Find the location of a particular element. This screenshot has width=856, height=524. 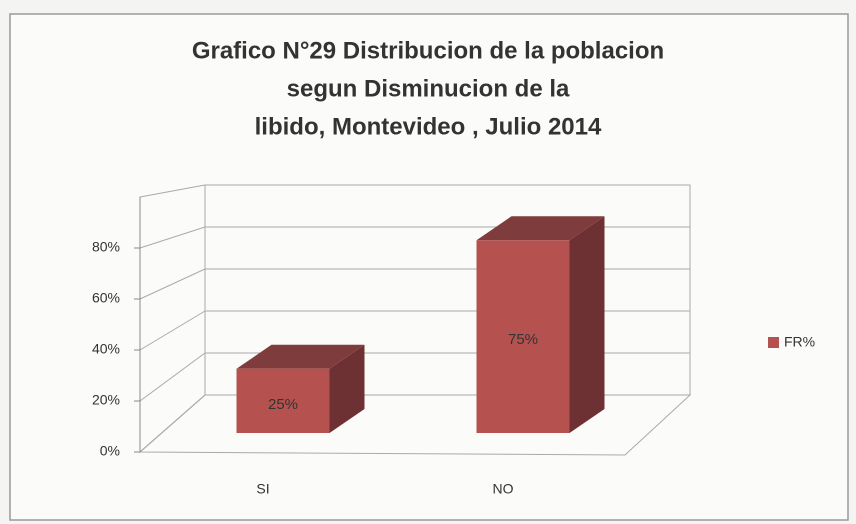

y-tick-label: 0% is located at coordinates (110, 451).